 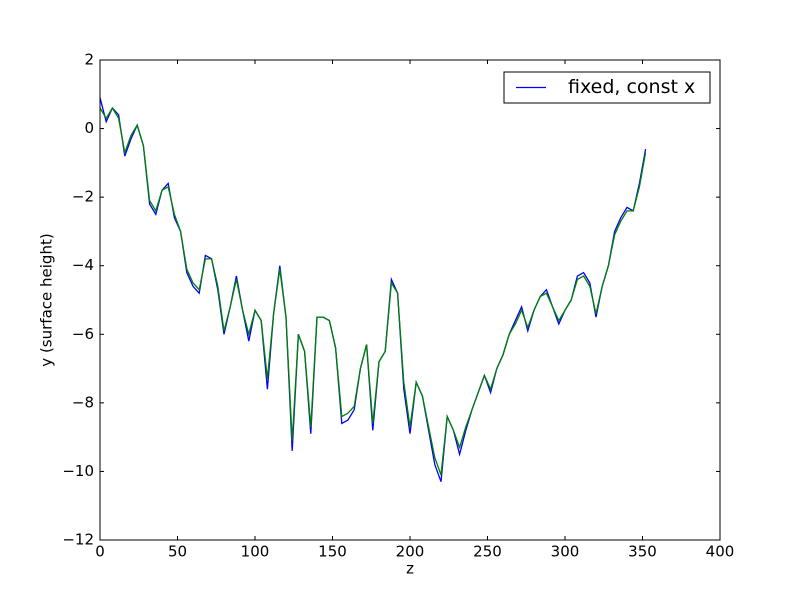 What do you see at coordinates (47, 299) in the screenshot?
I see `y-axis-label: y (surface height)` at bounding box center [47, 299].